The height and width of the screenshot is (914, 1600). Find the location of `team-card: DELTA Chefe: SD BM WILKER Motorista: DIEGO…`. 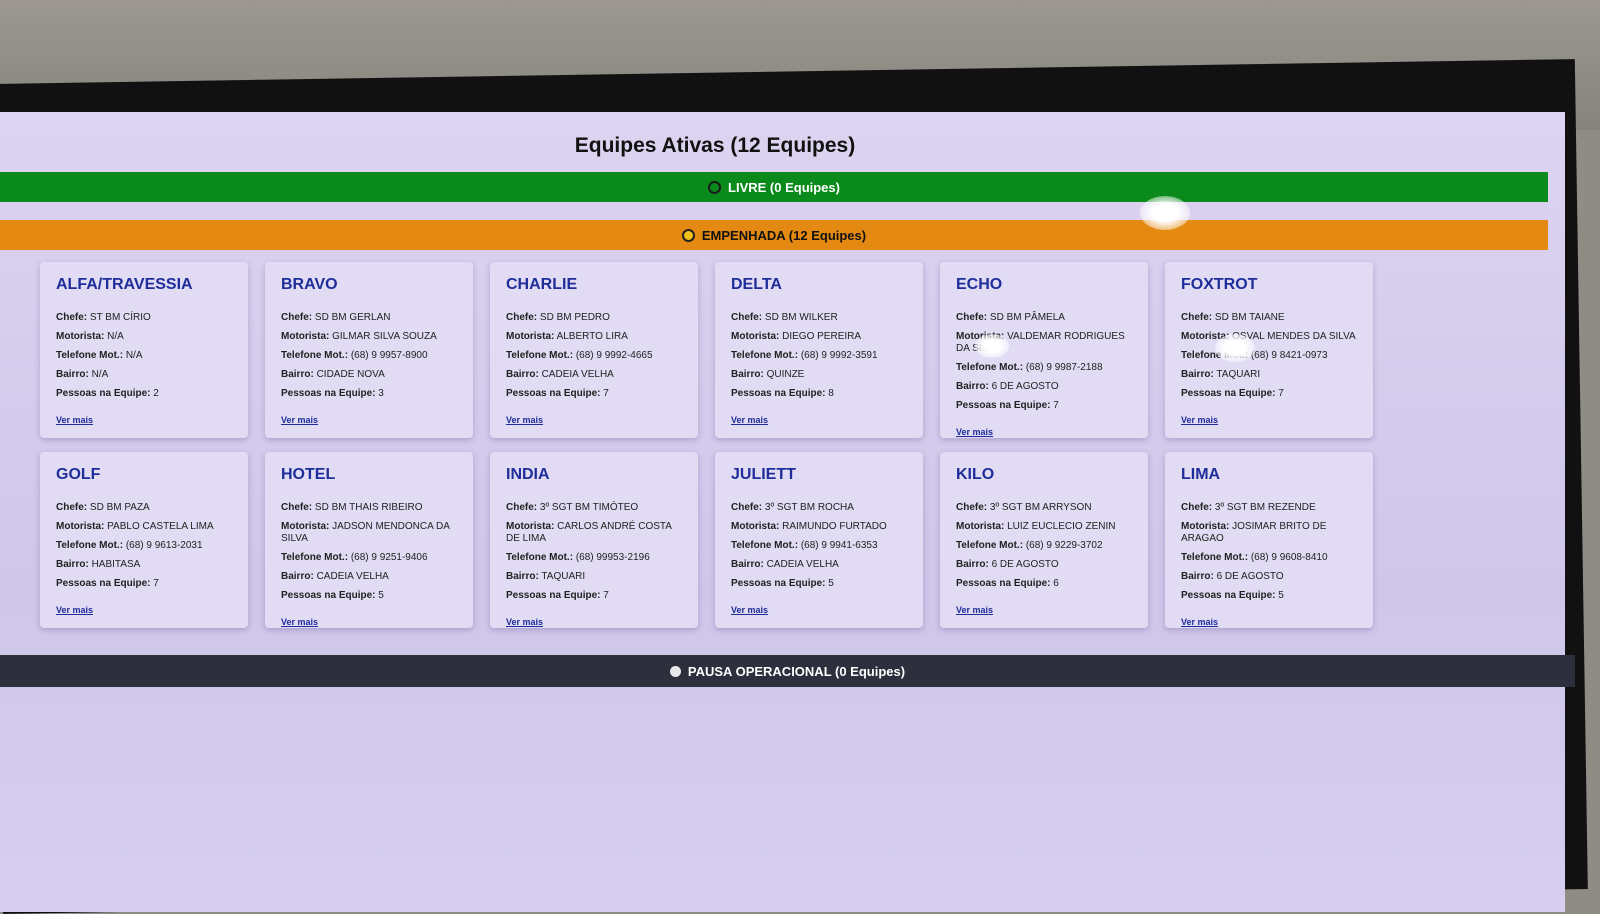

team-card: DELTA Chefe: SD BM WILKER Motorista: DIEGO… is located at coordinates (819, 350).